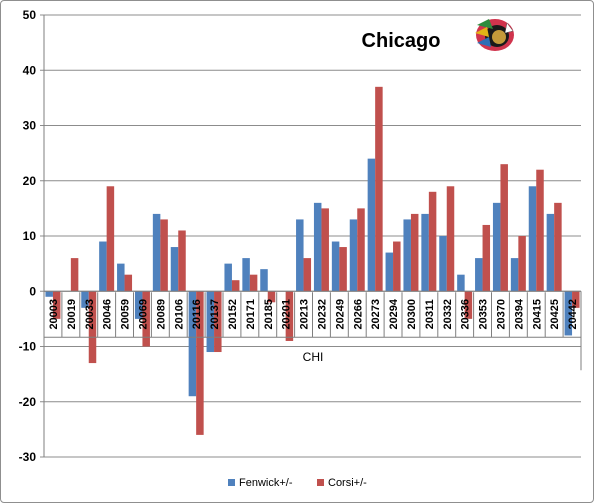 The width and height of the screenshot is (594, 504). Describe the element at coordinates (394, 313) in the screenshot. I see `x-tick-label: 20294` at that location.